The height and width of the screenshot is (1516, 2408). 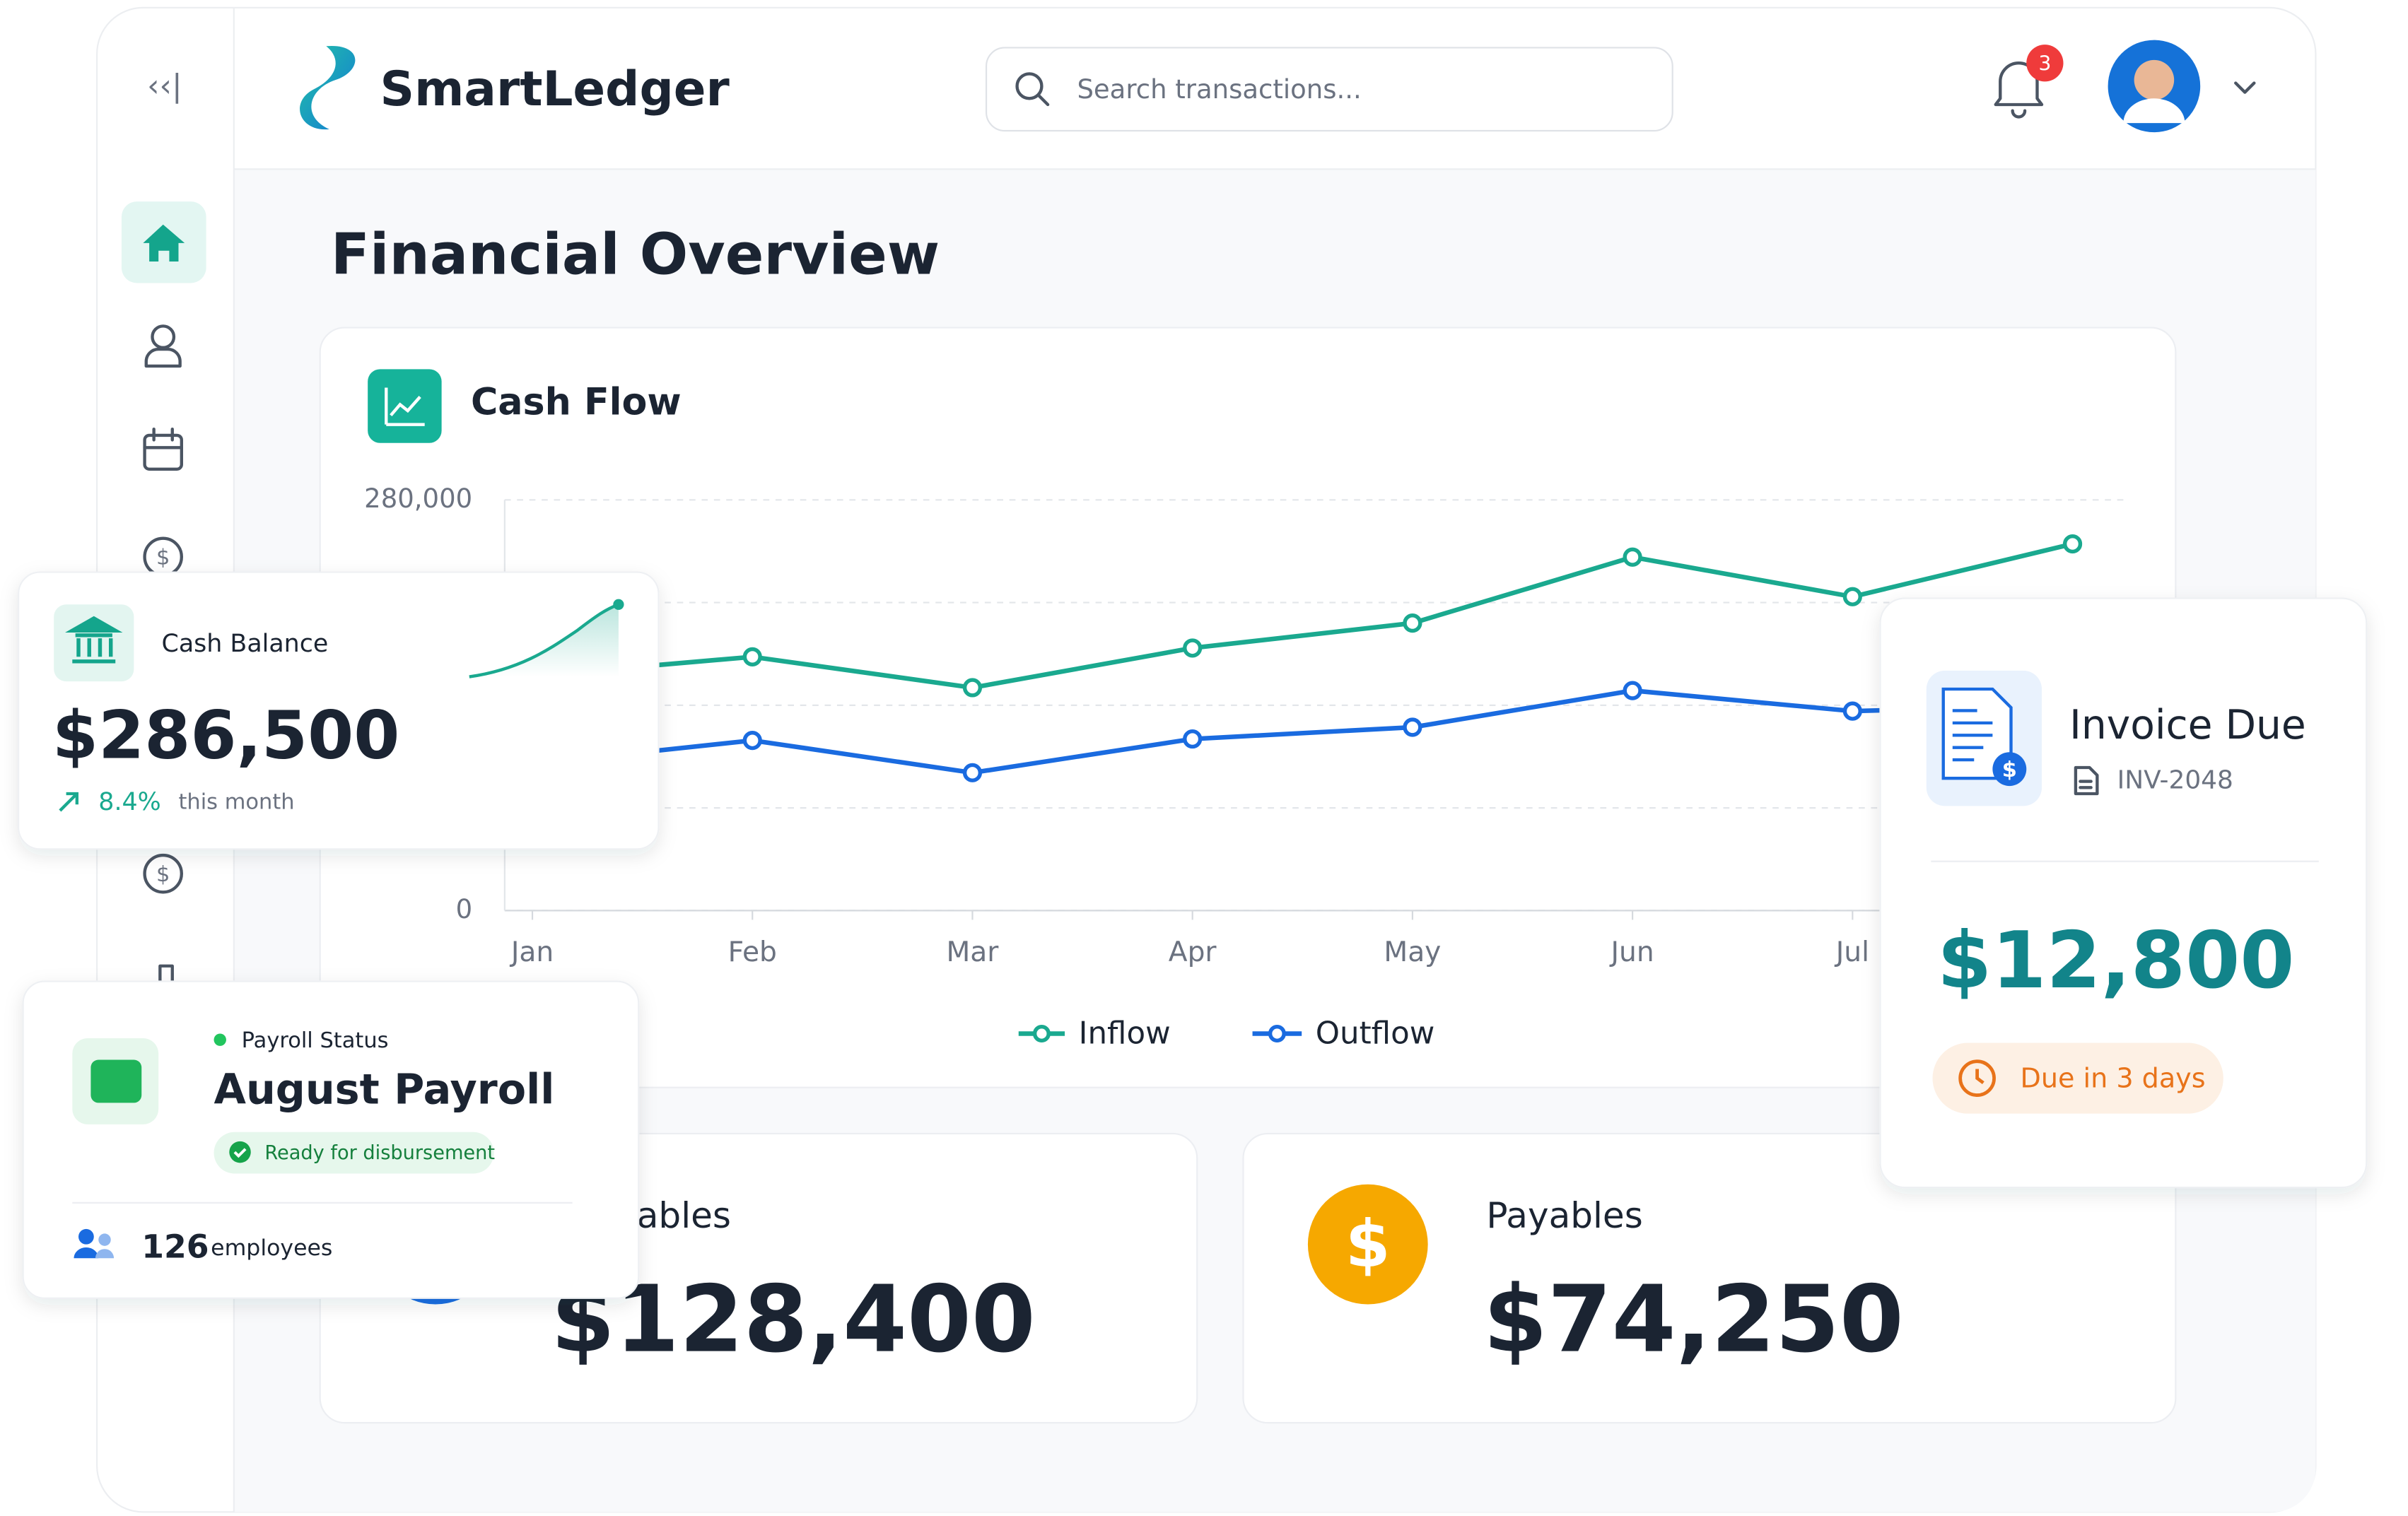 I want to click on home-icon, so click(x=164, y=243).